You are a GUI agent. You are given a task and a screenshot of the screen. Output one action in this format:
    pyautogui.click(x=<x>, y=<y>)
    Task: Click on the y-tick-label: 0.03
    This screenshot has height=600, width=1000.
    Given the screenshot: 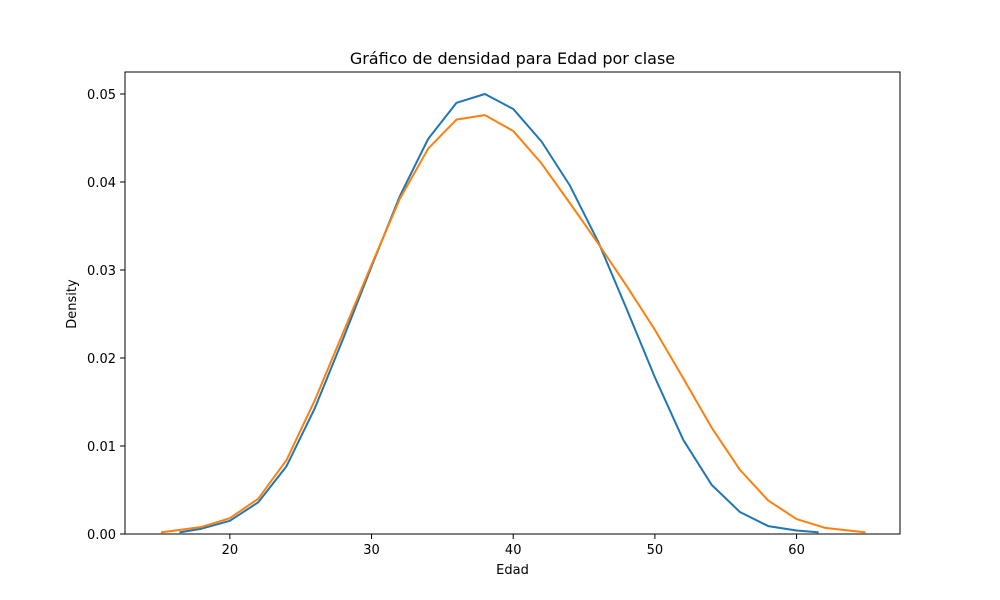 What is the action you would take?
    pyautogui.click(x=101, y=271)
    